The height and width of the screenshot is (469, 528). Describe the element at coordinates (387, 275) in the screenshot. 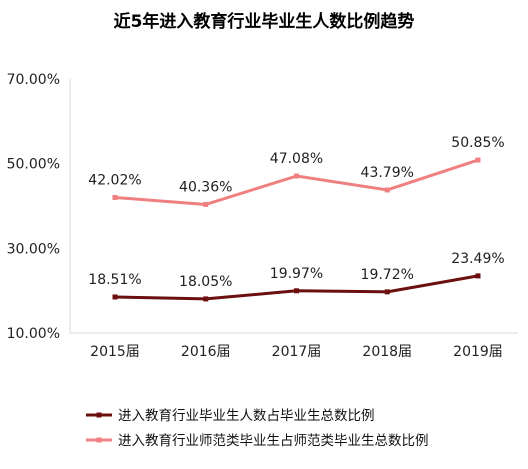

I see `data-label: 19.72%` at that location.